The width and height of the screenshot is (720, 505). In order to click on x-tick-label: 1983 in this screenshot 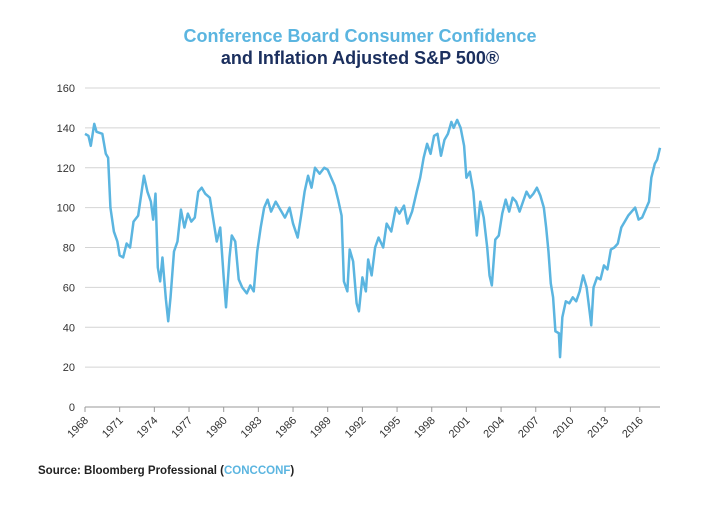, I will do `click(252, 428)`.